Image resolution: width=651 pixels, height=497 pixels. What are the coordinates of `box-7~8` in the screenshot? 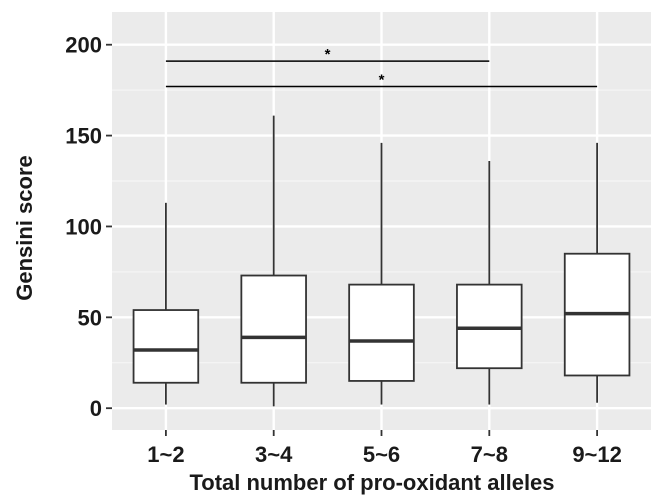 It's located at (489, 283).